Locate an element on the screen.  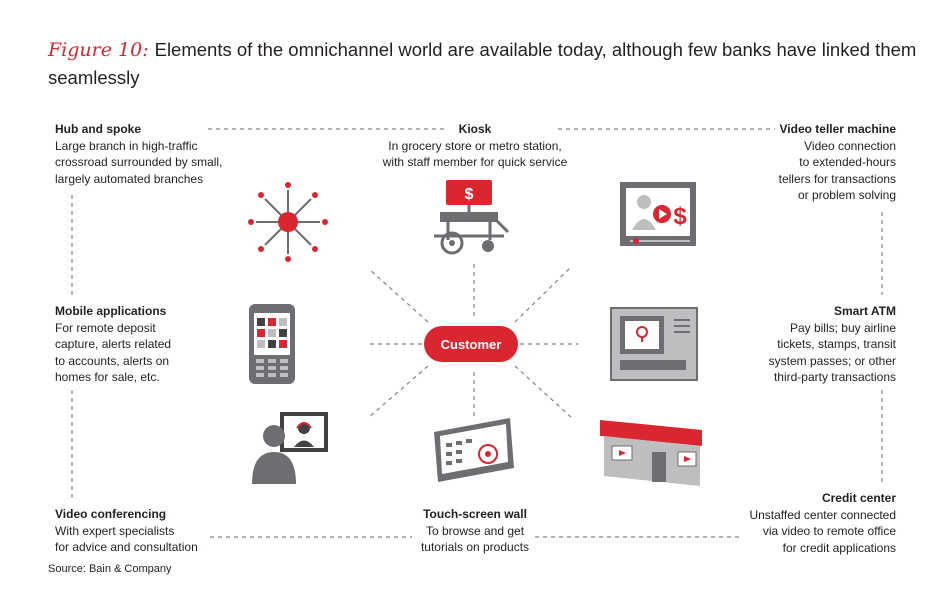
source-note: Source: Bain & Company is located at coordinates (110, 569).